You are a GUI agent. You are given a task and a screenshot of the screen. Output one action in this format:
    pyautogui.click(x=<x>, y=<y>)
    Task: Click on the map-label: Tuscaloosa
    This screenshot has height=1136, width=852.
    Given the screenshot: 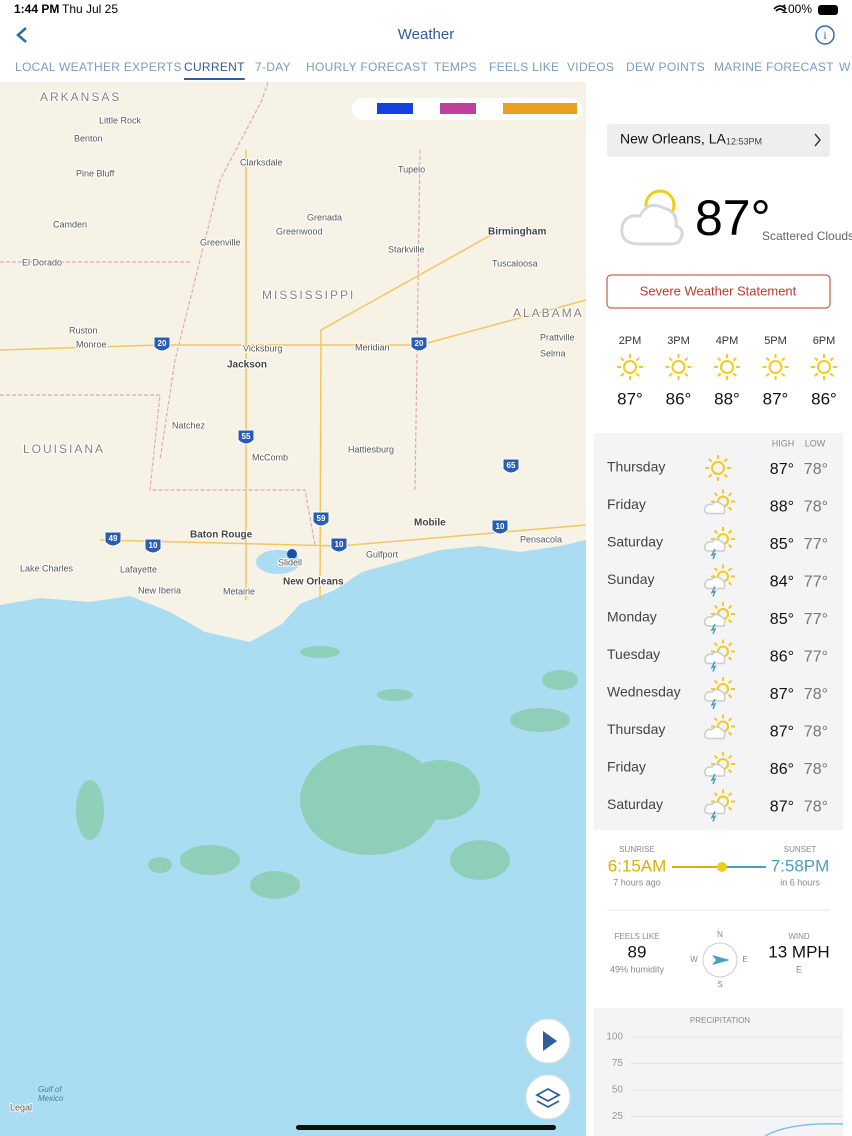 What is the action you would take?
    pyautogui.click(x=515, y=263)
    